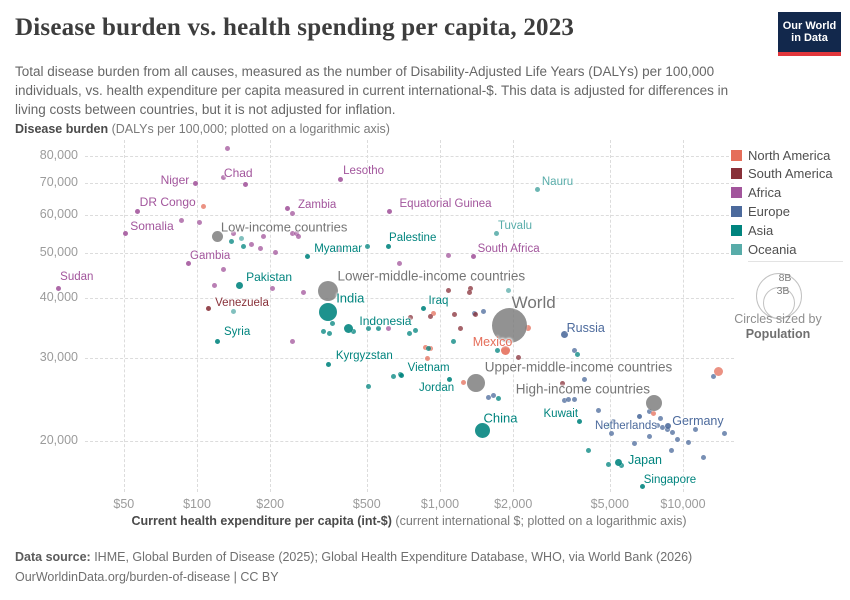  Describe the element at coordinates (585, 327) in the screenshot. I see `country-label-russia: Russia` at that location.